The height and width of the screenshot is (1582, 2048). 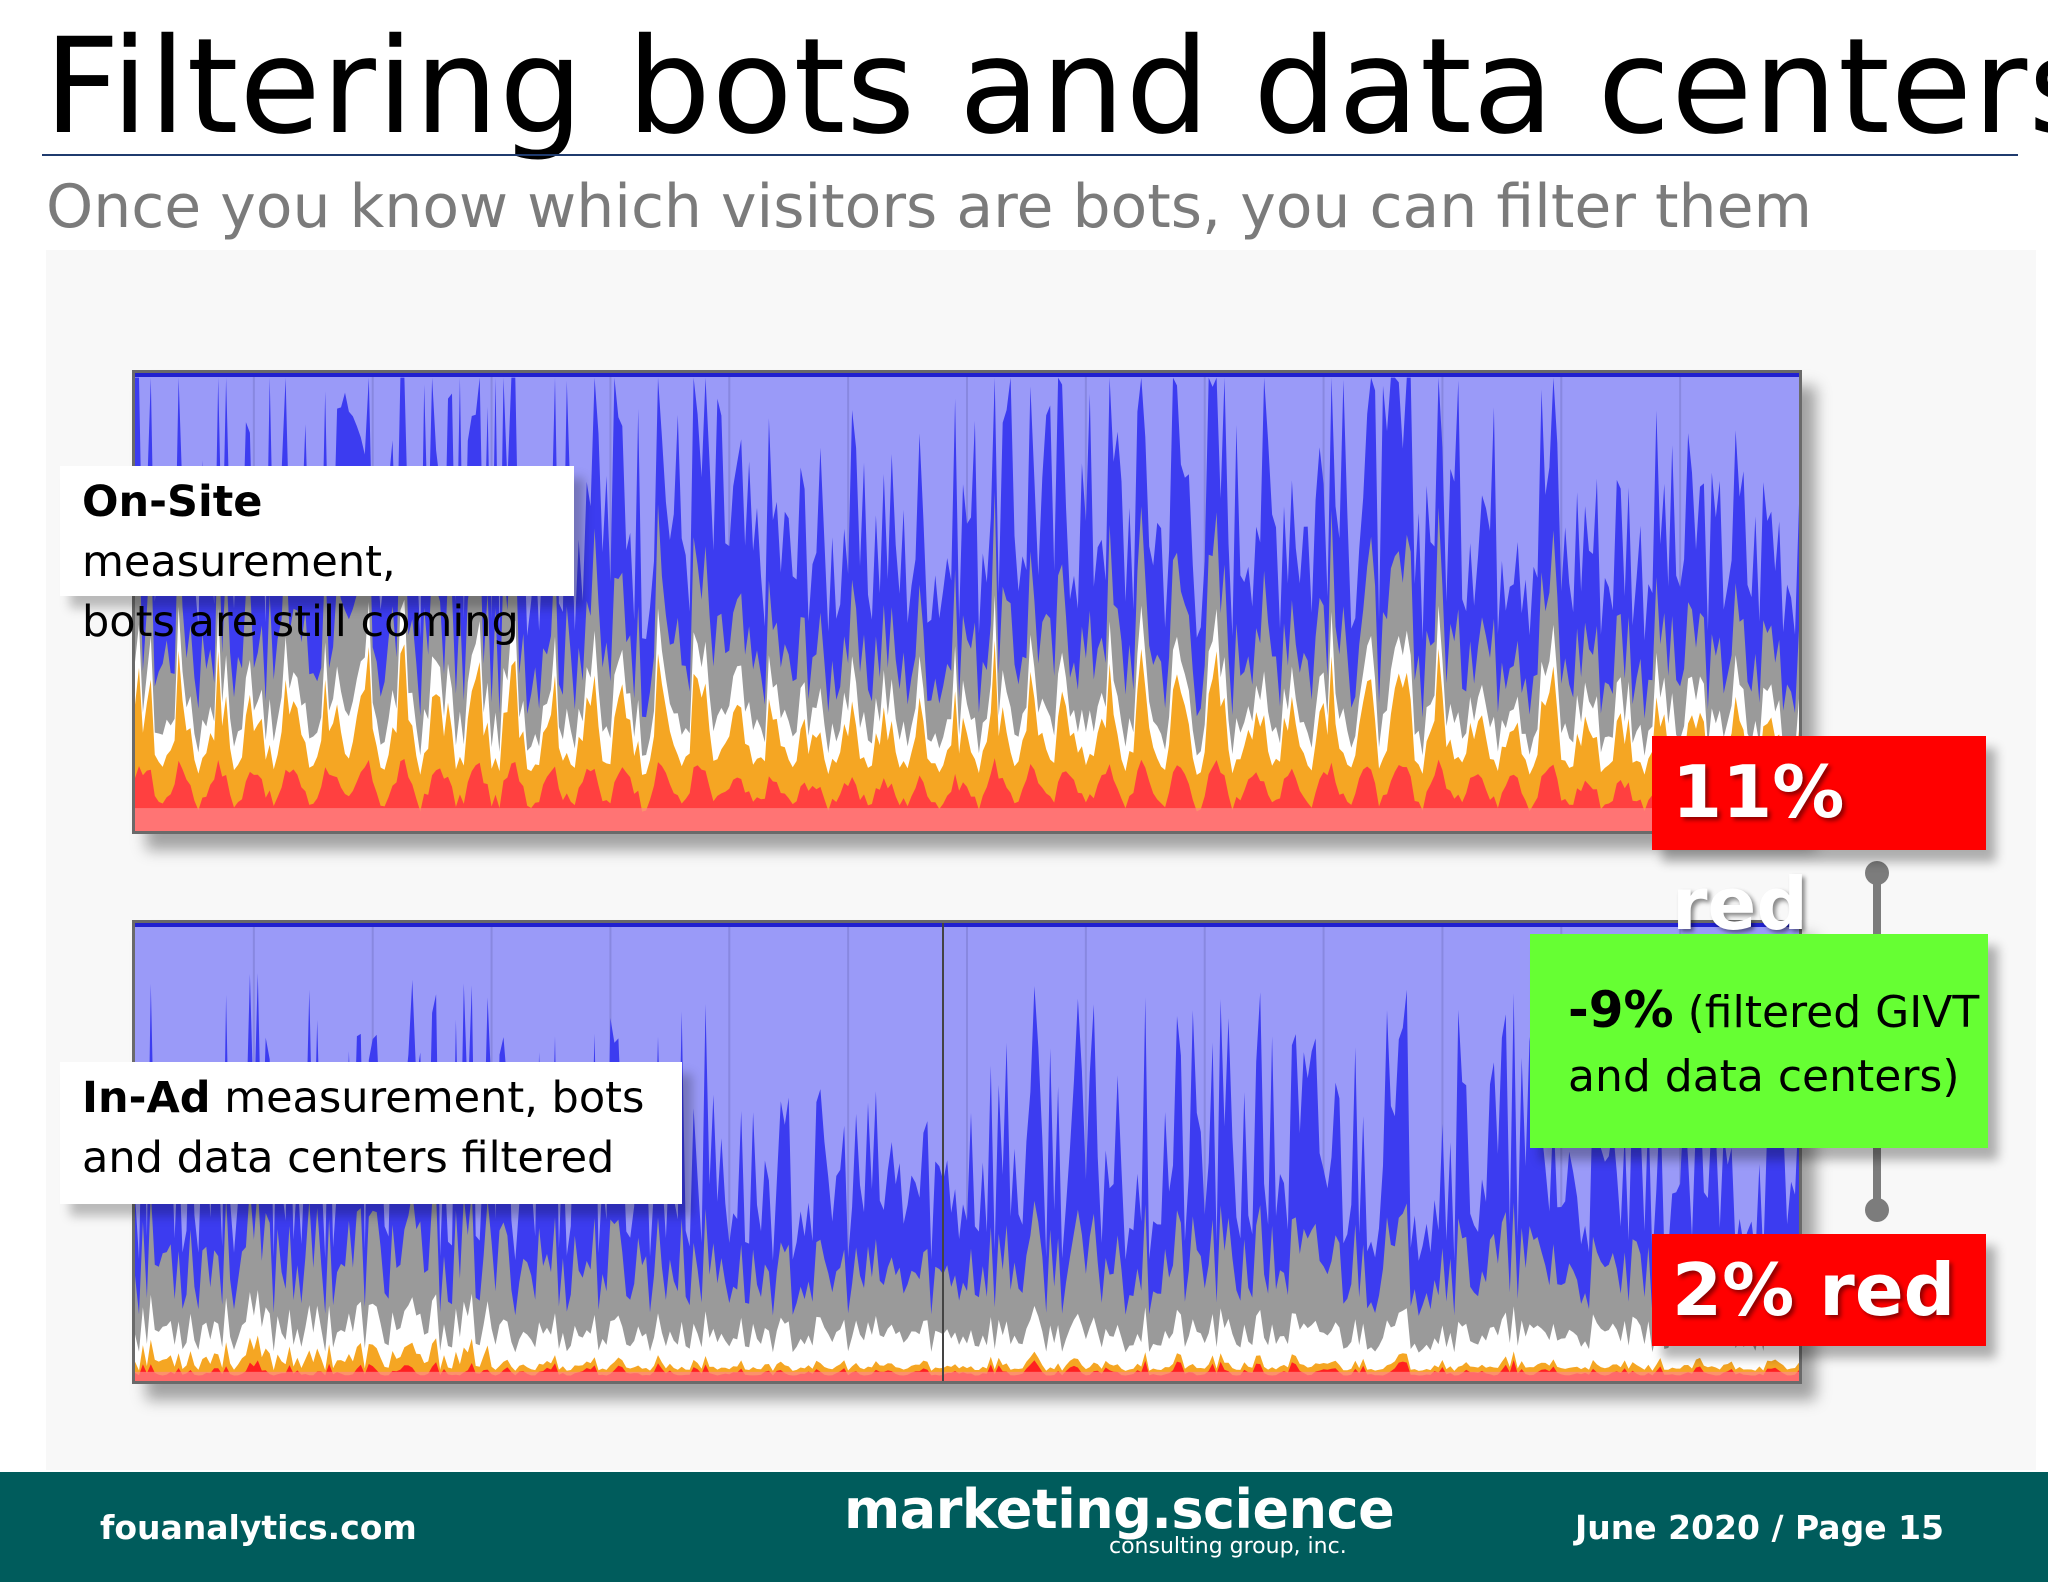 What do you see at coordinates (1046, 87) in the screenshot?
I see `slide-title: Filtering bots and data centers` at bounding box center [1046, 87].